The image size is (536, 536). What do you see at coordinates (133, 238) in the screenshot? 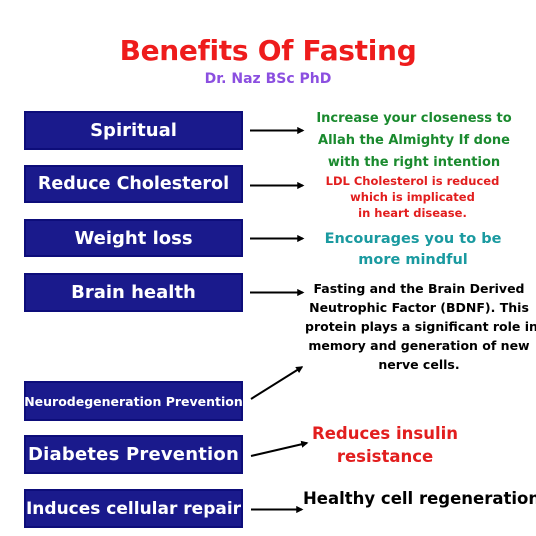
I see `benefit-box-weight-loss: Weight loss` at bounding box center [133, 238].